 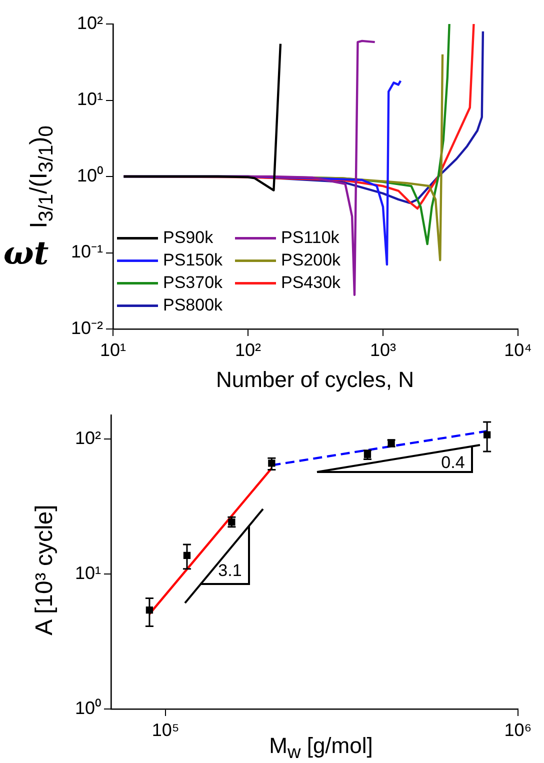 What do you see at coordinates (311, 260) in the screenshot?
I see `legend-label: PS200k` at bounding box center [311, 260].